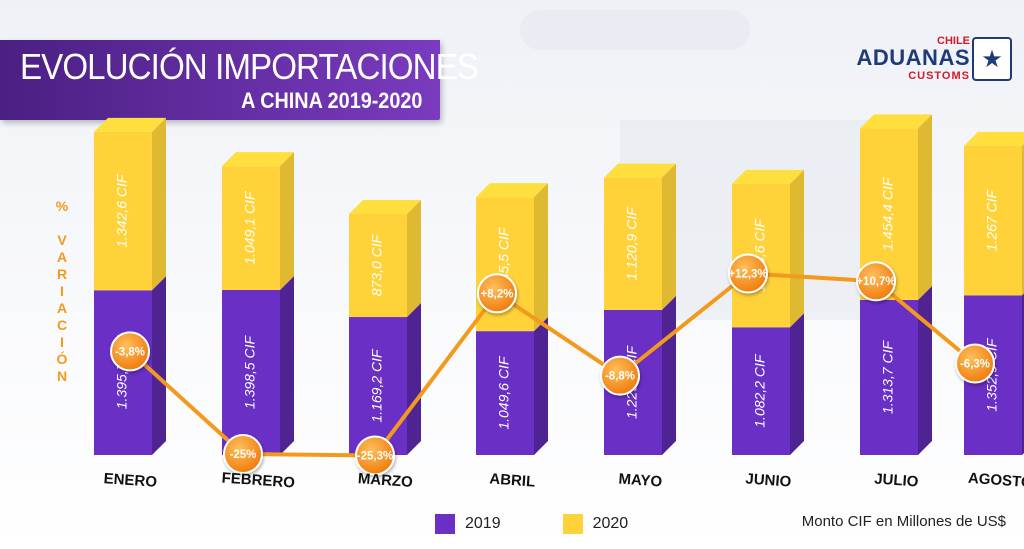 This screenshot has height=549, width=1024. I want to click on variation-point-febrero: -25%, so click(243, 454).